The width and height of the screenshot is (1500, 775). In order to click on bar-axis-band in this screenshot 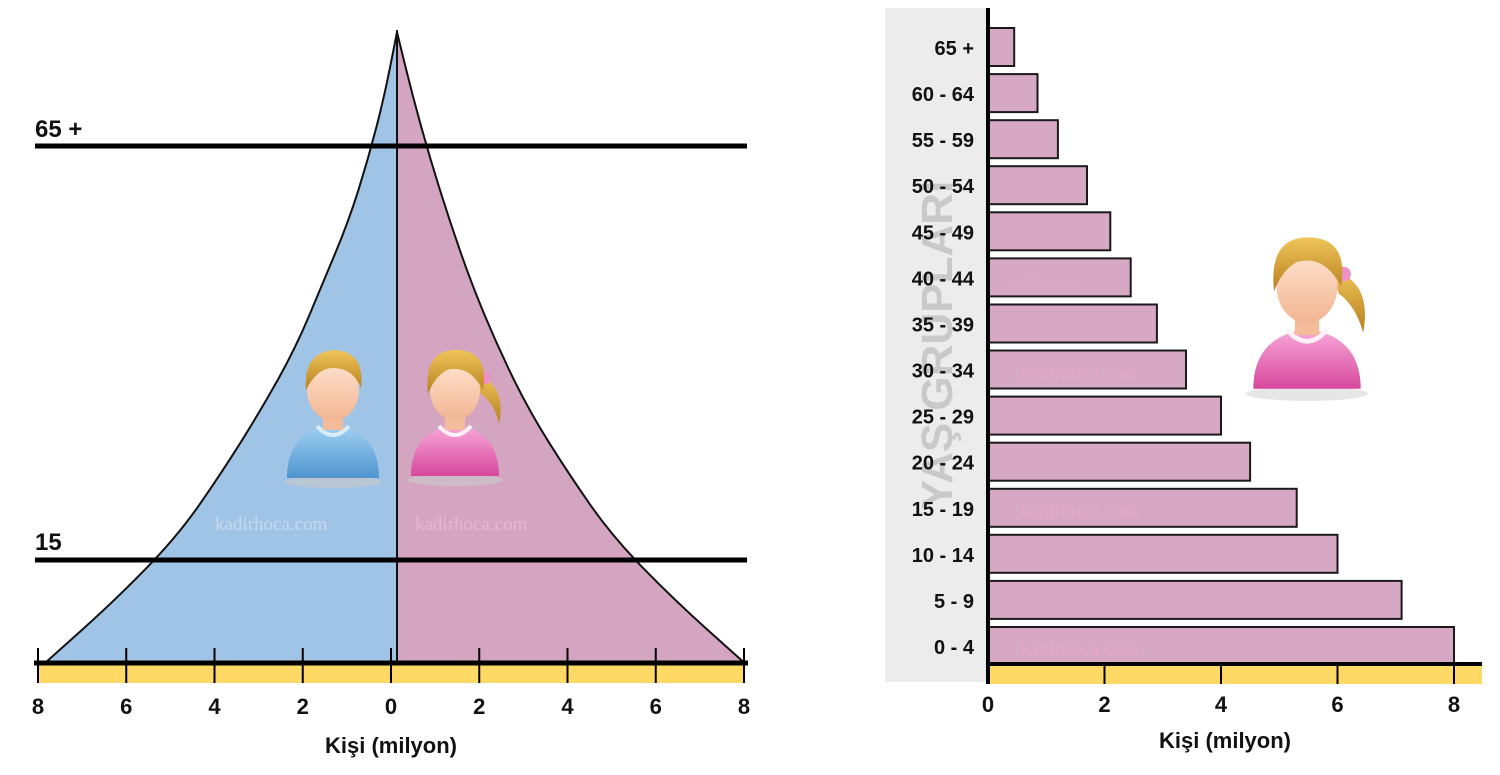, I will do `click(1235, 674)`.